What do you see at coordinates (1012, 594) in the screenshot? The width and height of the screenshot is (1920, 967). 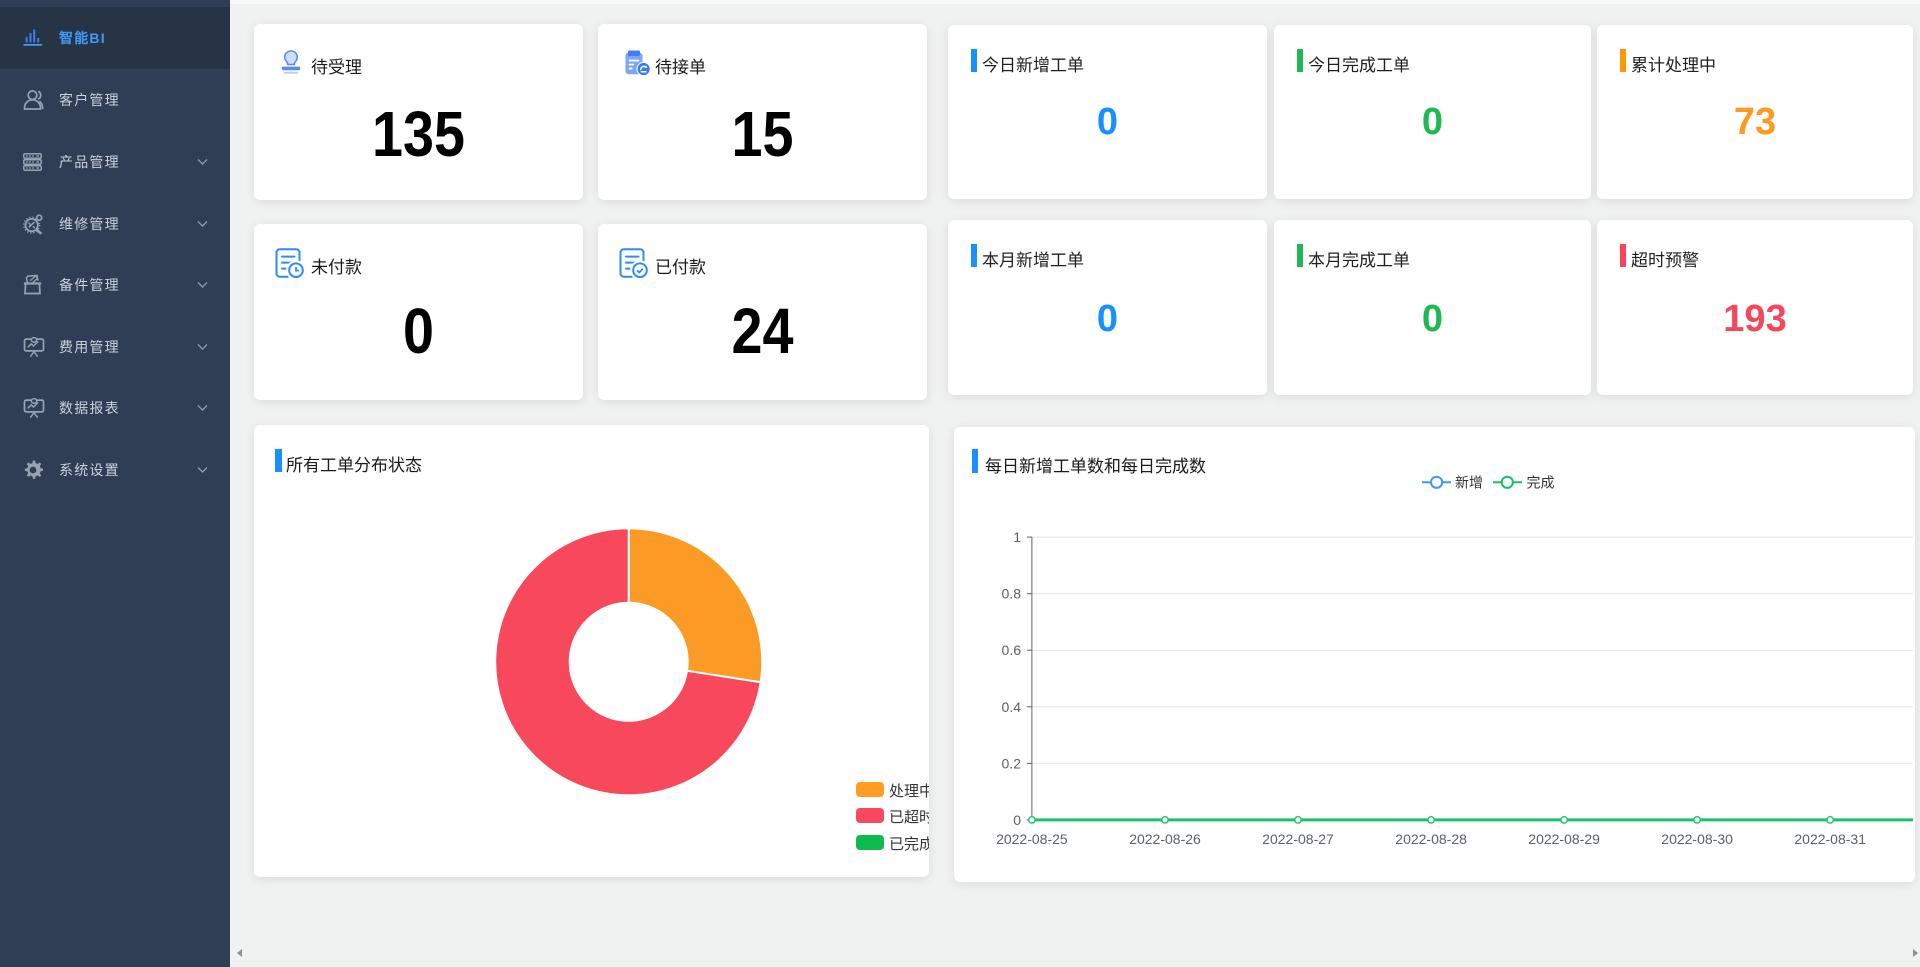 I see `svg-text: 0.8` at bounding box center [1012, 594].